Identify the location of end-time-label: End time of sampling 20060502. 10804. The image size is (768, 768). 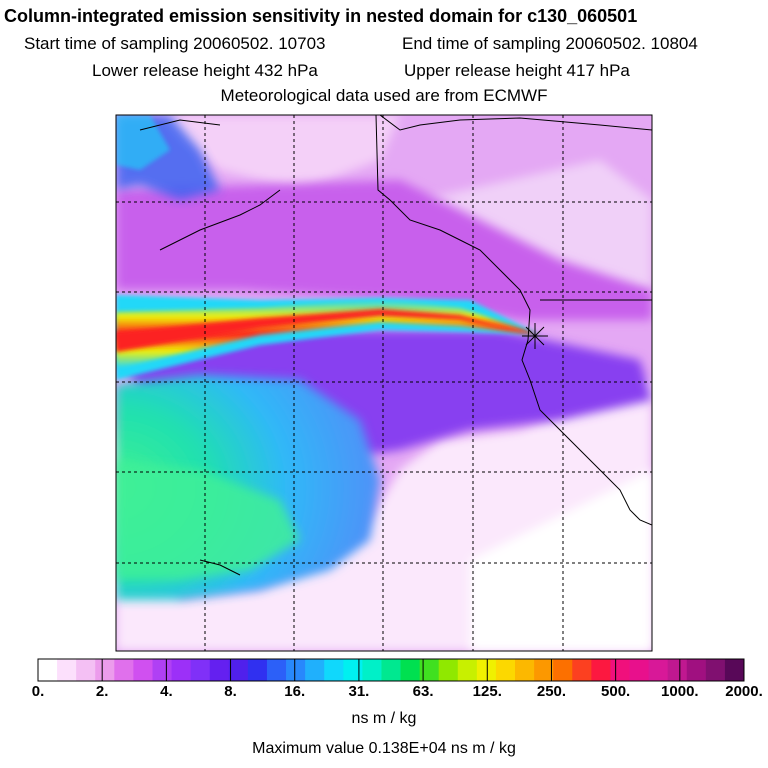
(550, 43).